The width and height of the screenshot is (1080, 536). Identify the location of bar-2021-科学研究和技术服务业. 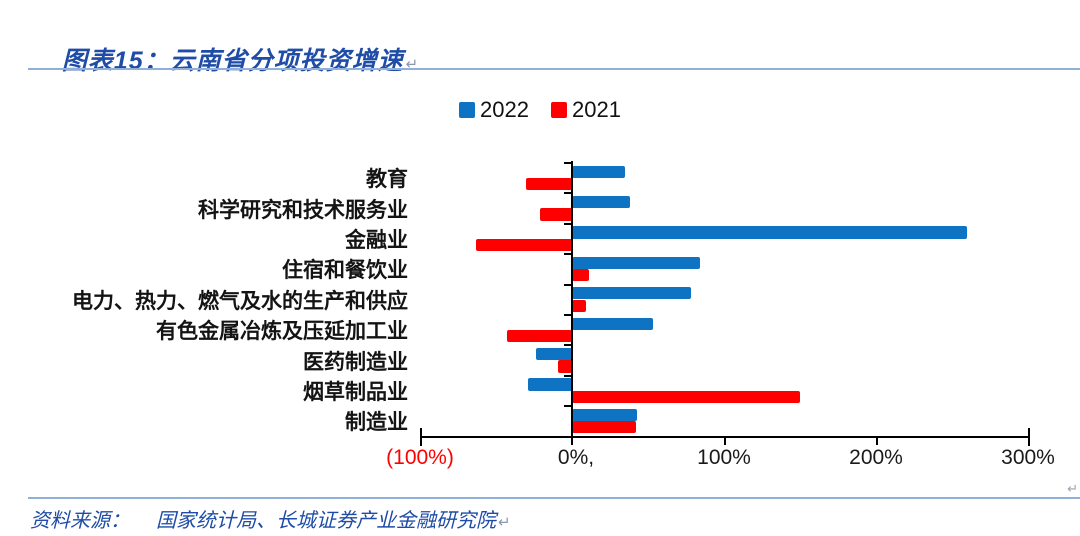
(556, 214).